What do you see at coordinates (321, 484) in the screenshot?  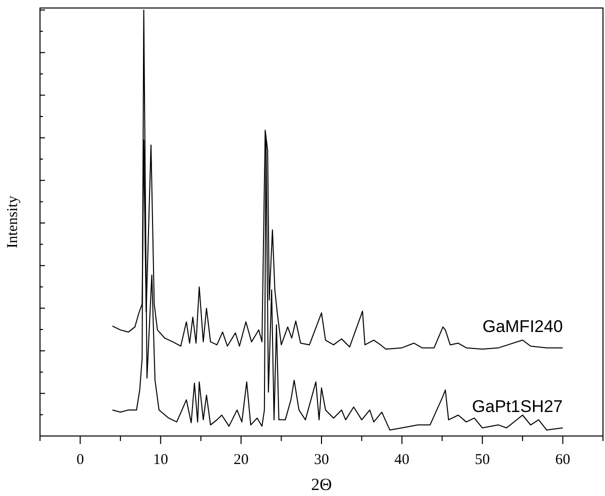 I see `x-axis-title: 2Θ` at bounding box center [321, 484].